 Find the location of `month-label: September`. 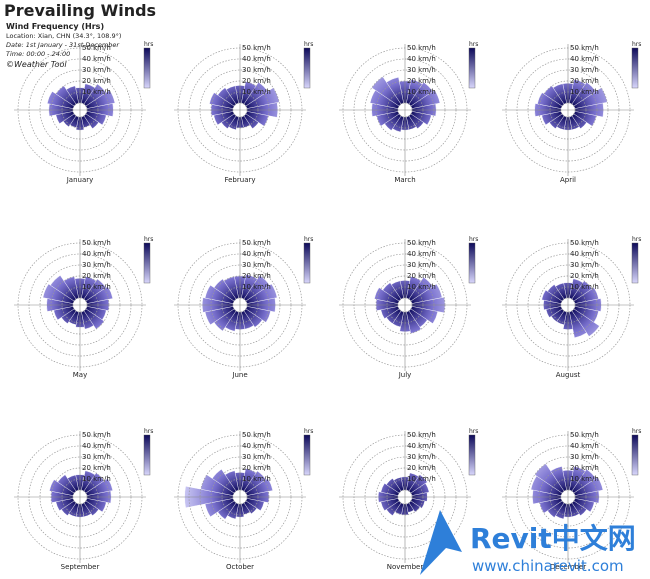

month-label: September is located at coordinates (80, 567).